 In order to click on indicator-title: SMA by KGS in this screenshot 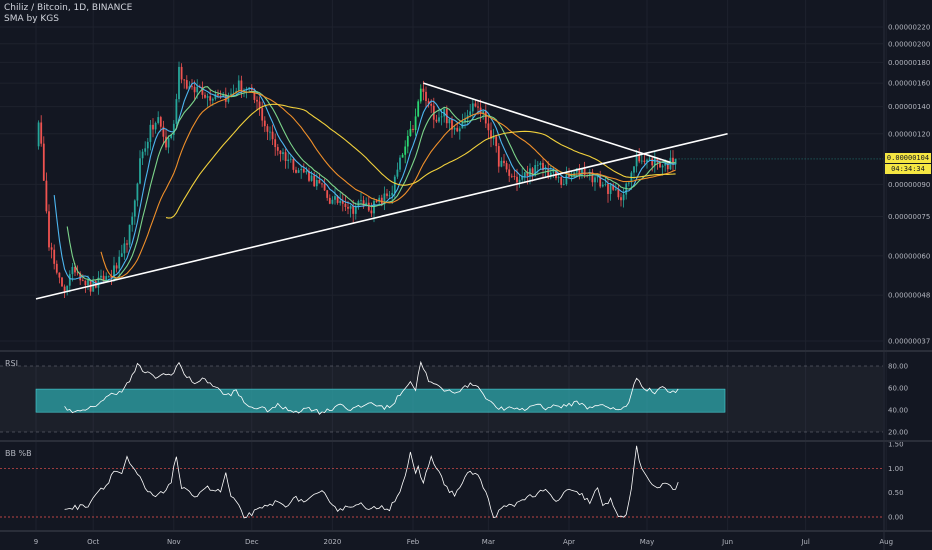, I will do `click(31, 19)`.